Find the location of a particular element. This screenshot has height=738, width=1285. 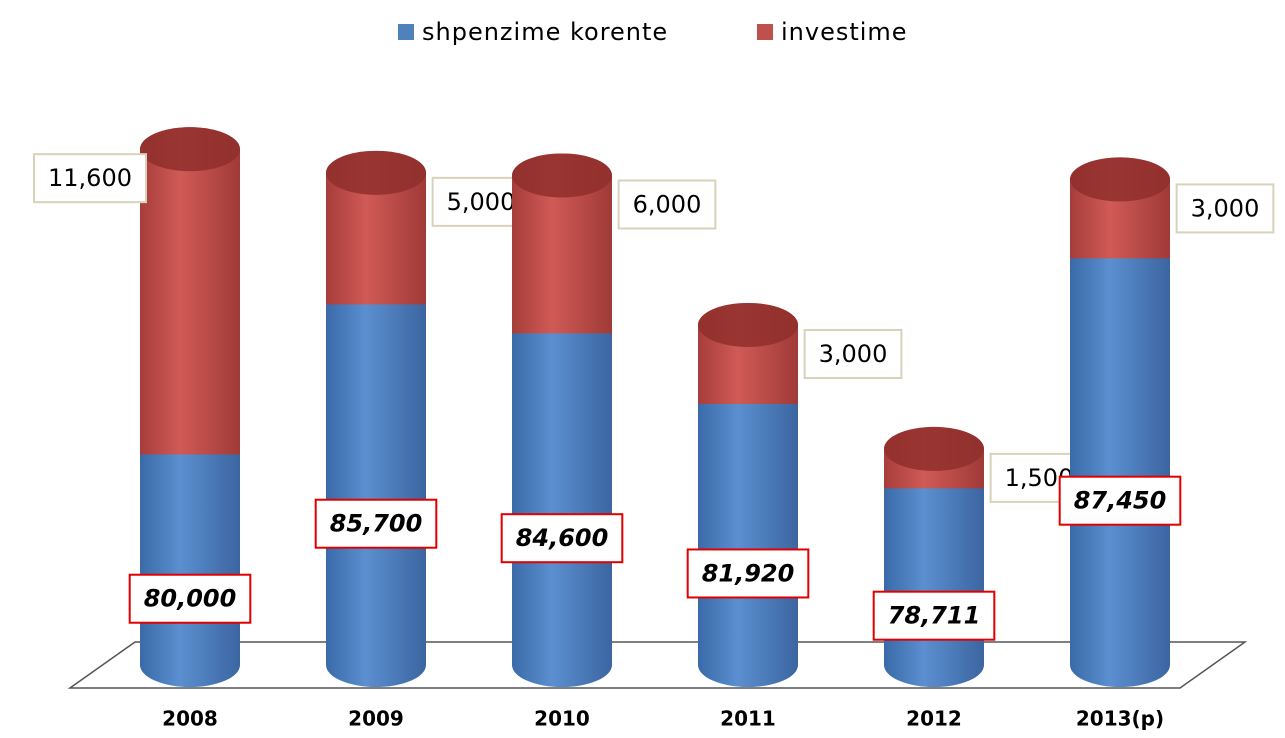

data-label: 85,700 is located at coordinates (376, 524).